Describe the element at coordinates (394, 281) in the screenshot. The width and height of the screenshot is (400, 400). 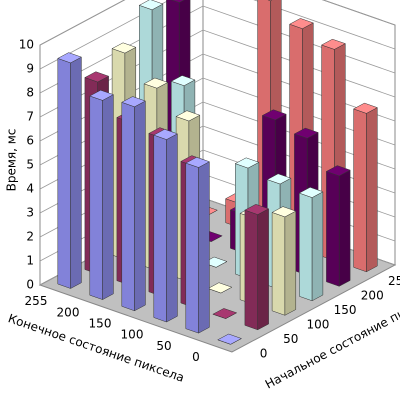
I see `z-tick-label: 255` at that location.